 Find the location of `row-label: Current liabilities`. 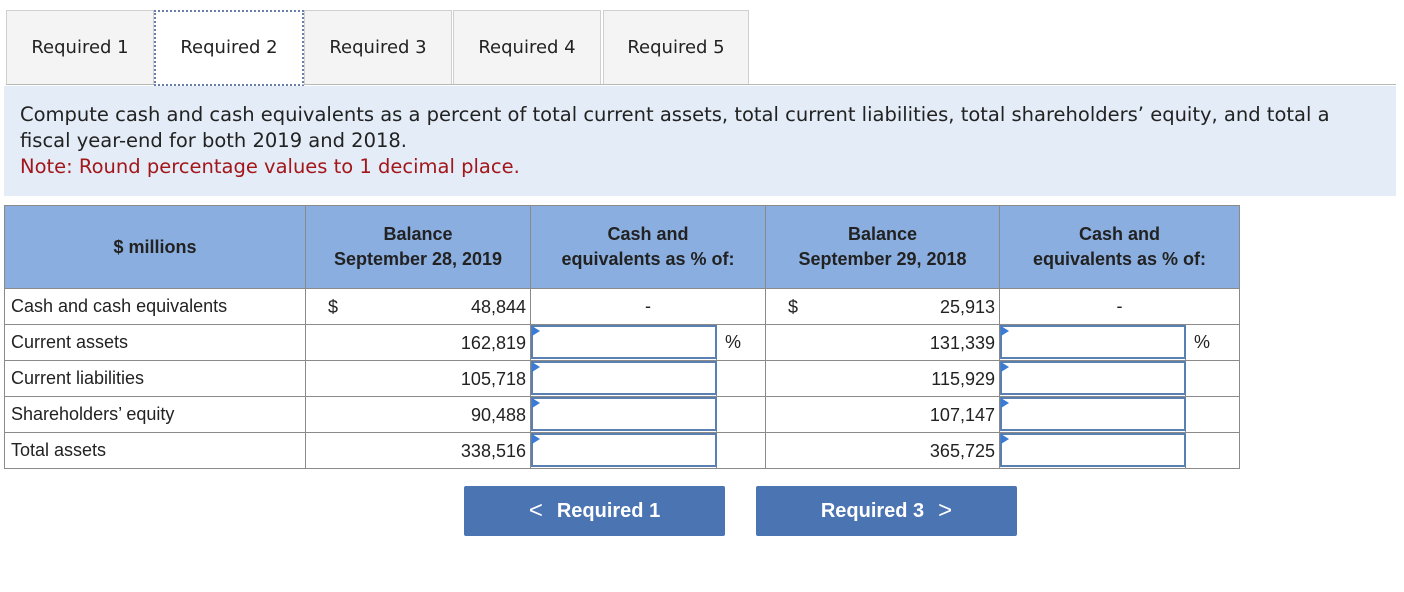

row-label: Current liabilities is located at coordinates (155, 378).